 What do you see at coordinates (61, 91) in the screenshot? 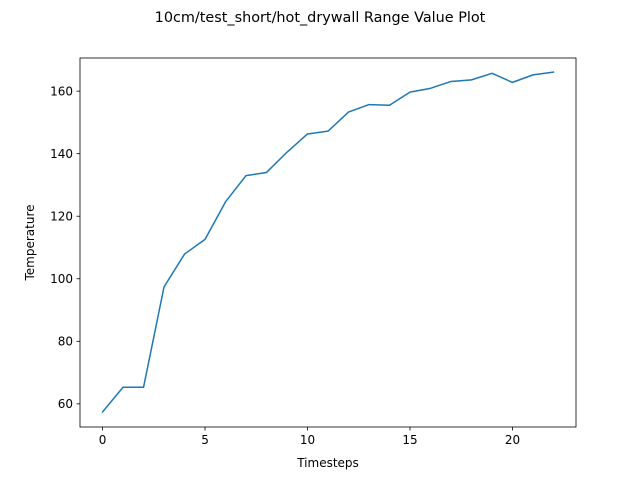
I see `y-tick-label: 160` at bounding box center [61, 91].